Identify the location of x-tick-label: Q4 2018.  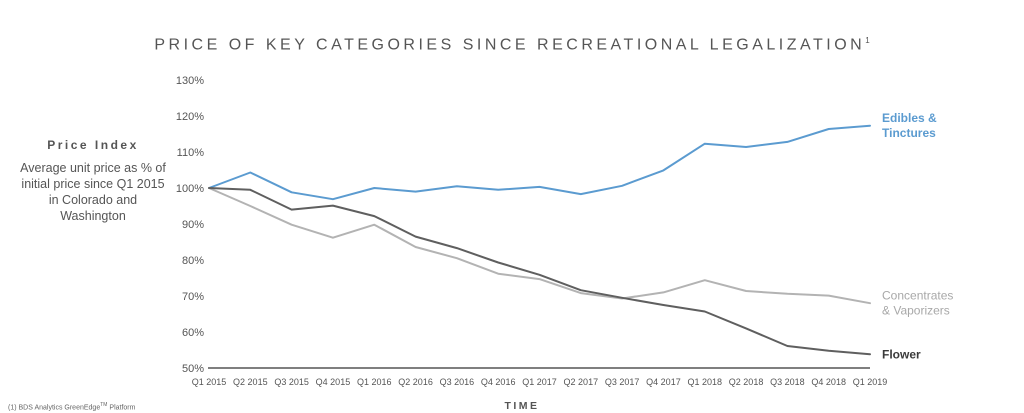
(828, 382).